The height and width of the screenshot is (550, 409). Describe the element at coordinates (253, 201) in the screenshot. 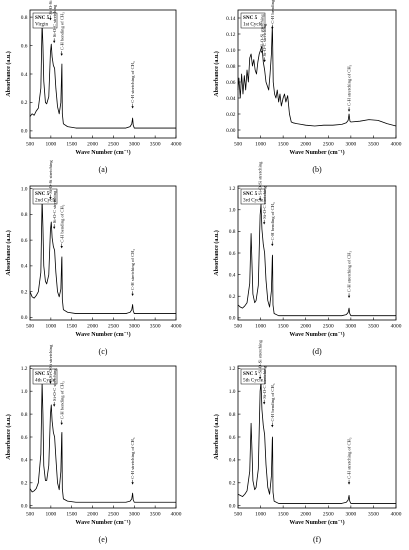

I see `sample-label-line: 3rd Cycle` at that location.